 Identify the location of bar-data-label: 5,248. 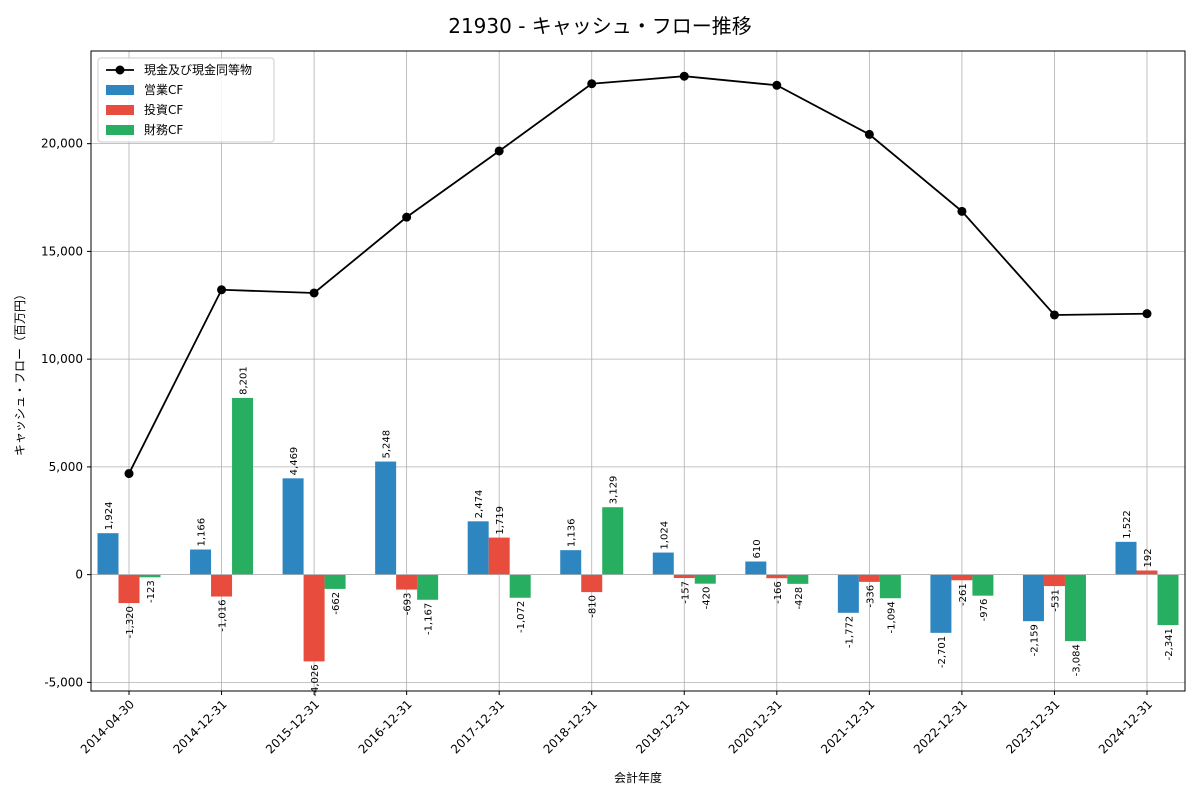
(387, 444).